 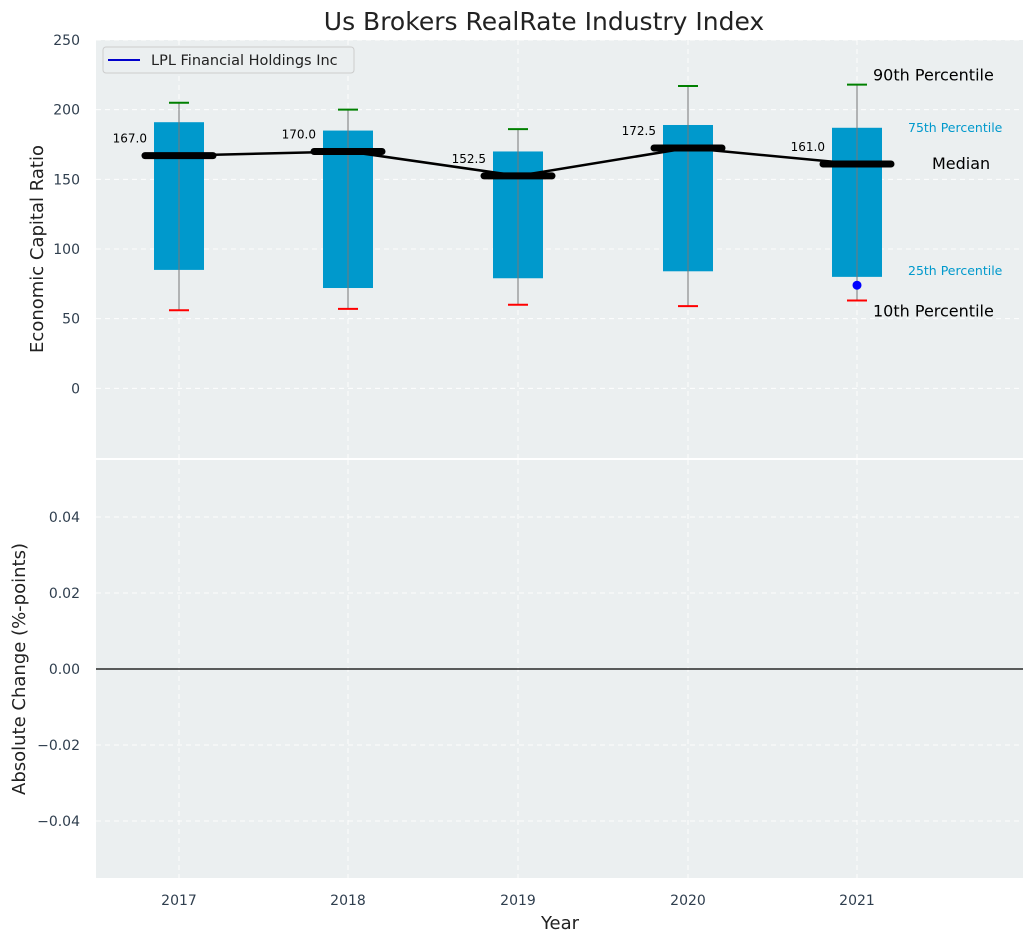 What do you see at coordinates (75, 389) in the screenshot?
I see `top-y-tick-label: 0` at bounding box center [75, 389].